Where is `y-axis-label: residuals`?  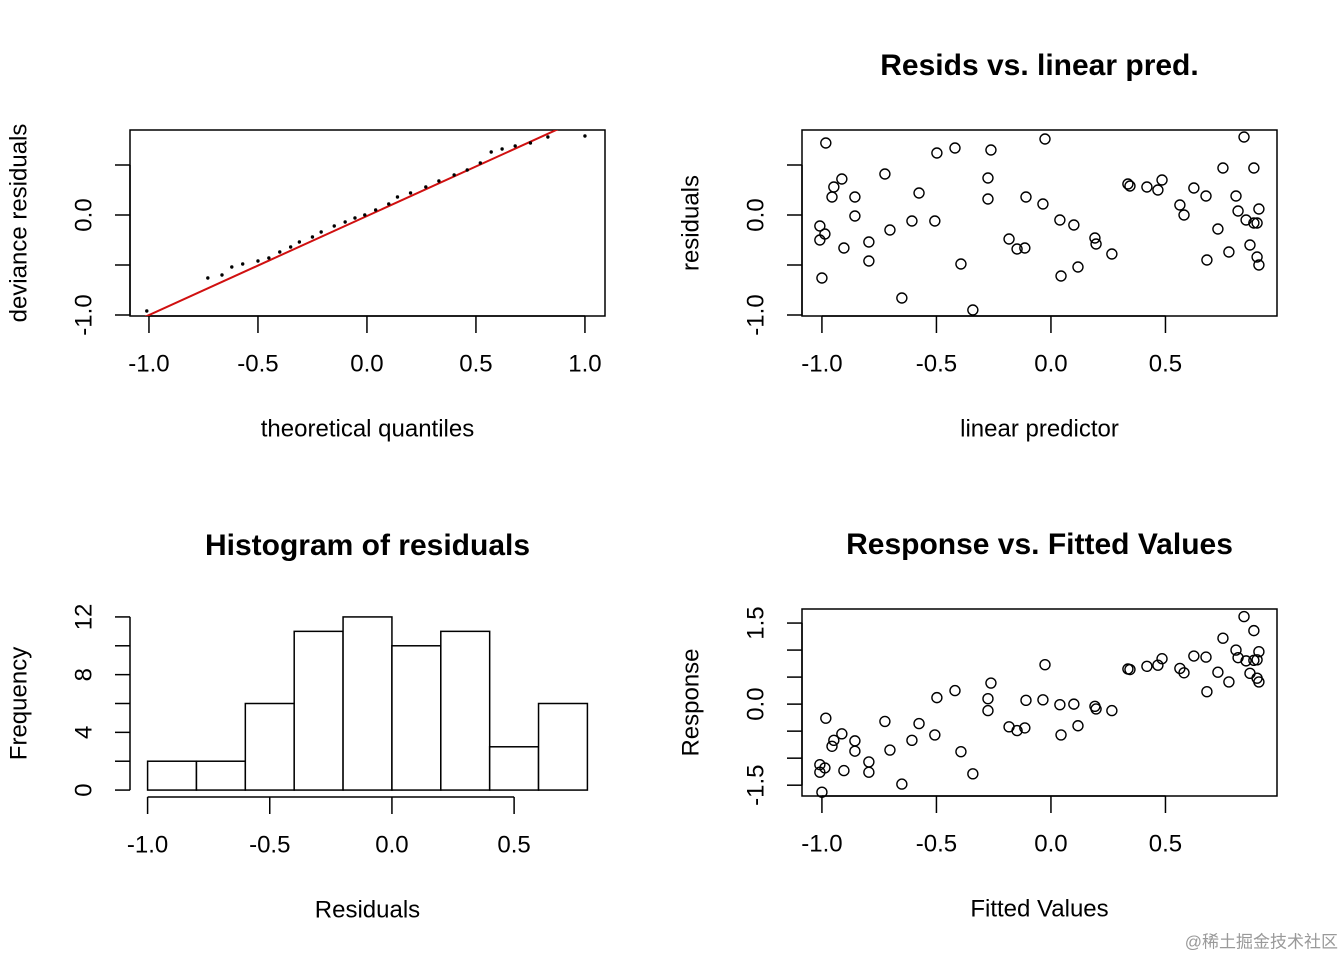
y-axis-label: residuals is located at coordinates (690, 223).